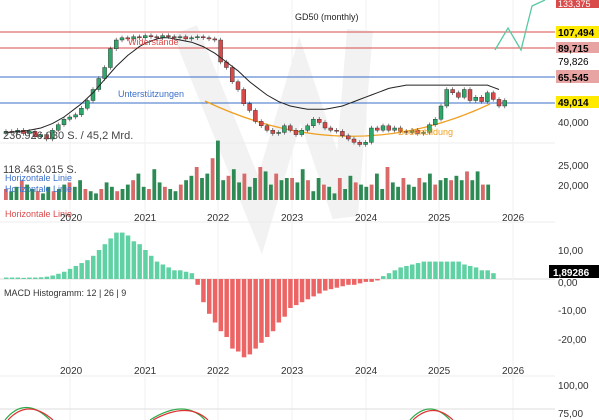  I want to click on svg-text: 2023, so click(292, 218).